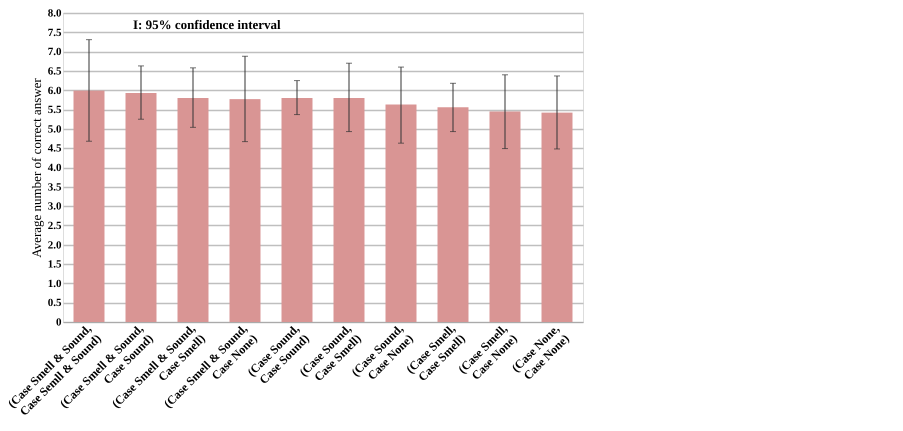  What do you see at coordinates (55, 52) in the screenshot?
I see `y-tick-label: 7.0` at bounding box center [55, 52].